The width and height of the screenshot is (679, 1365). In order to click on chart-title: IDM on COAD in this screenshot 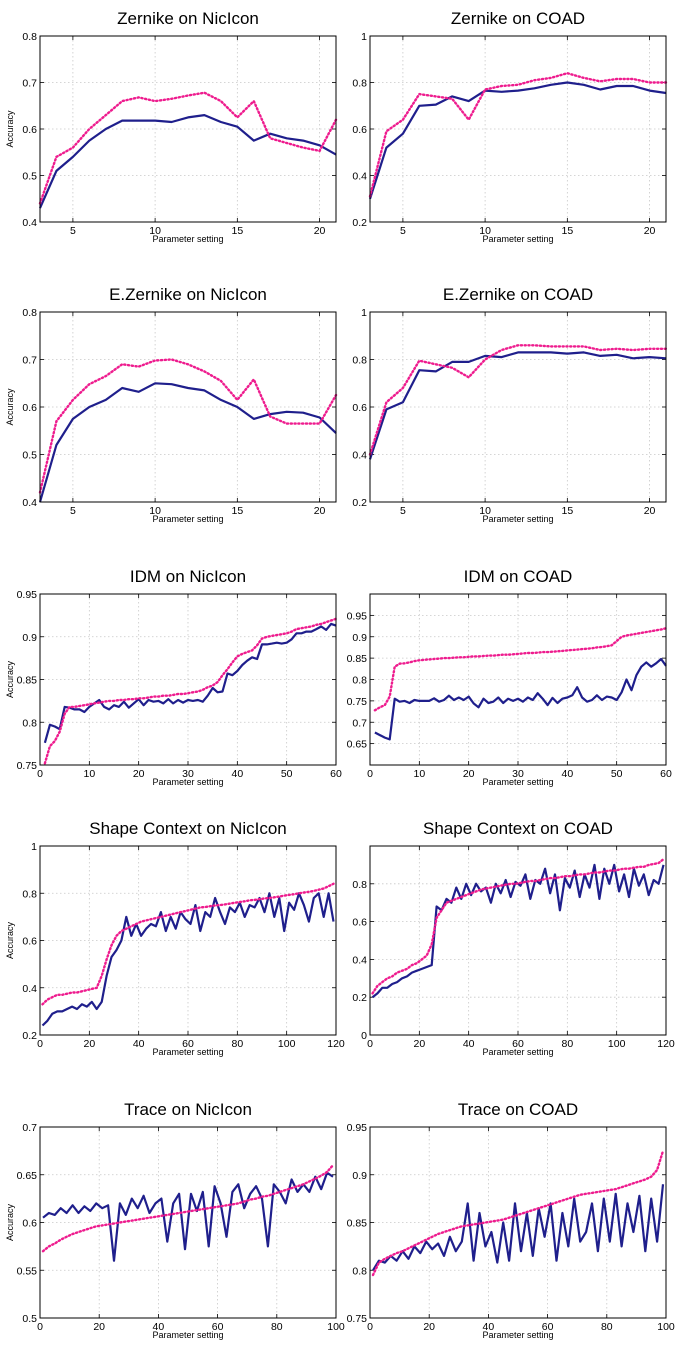, I will do `click(518, 576)`.